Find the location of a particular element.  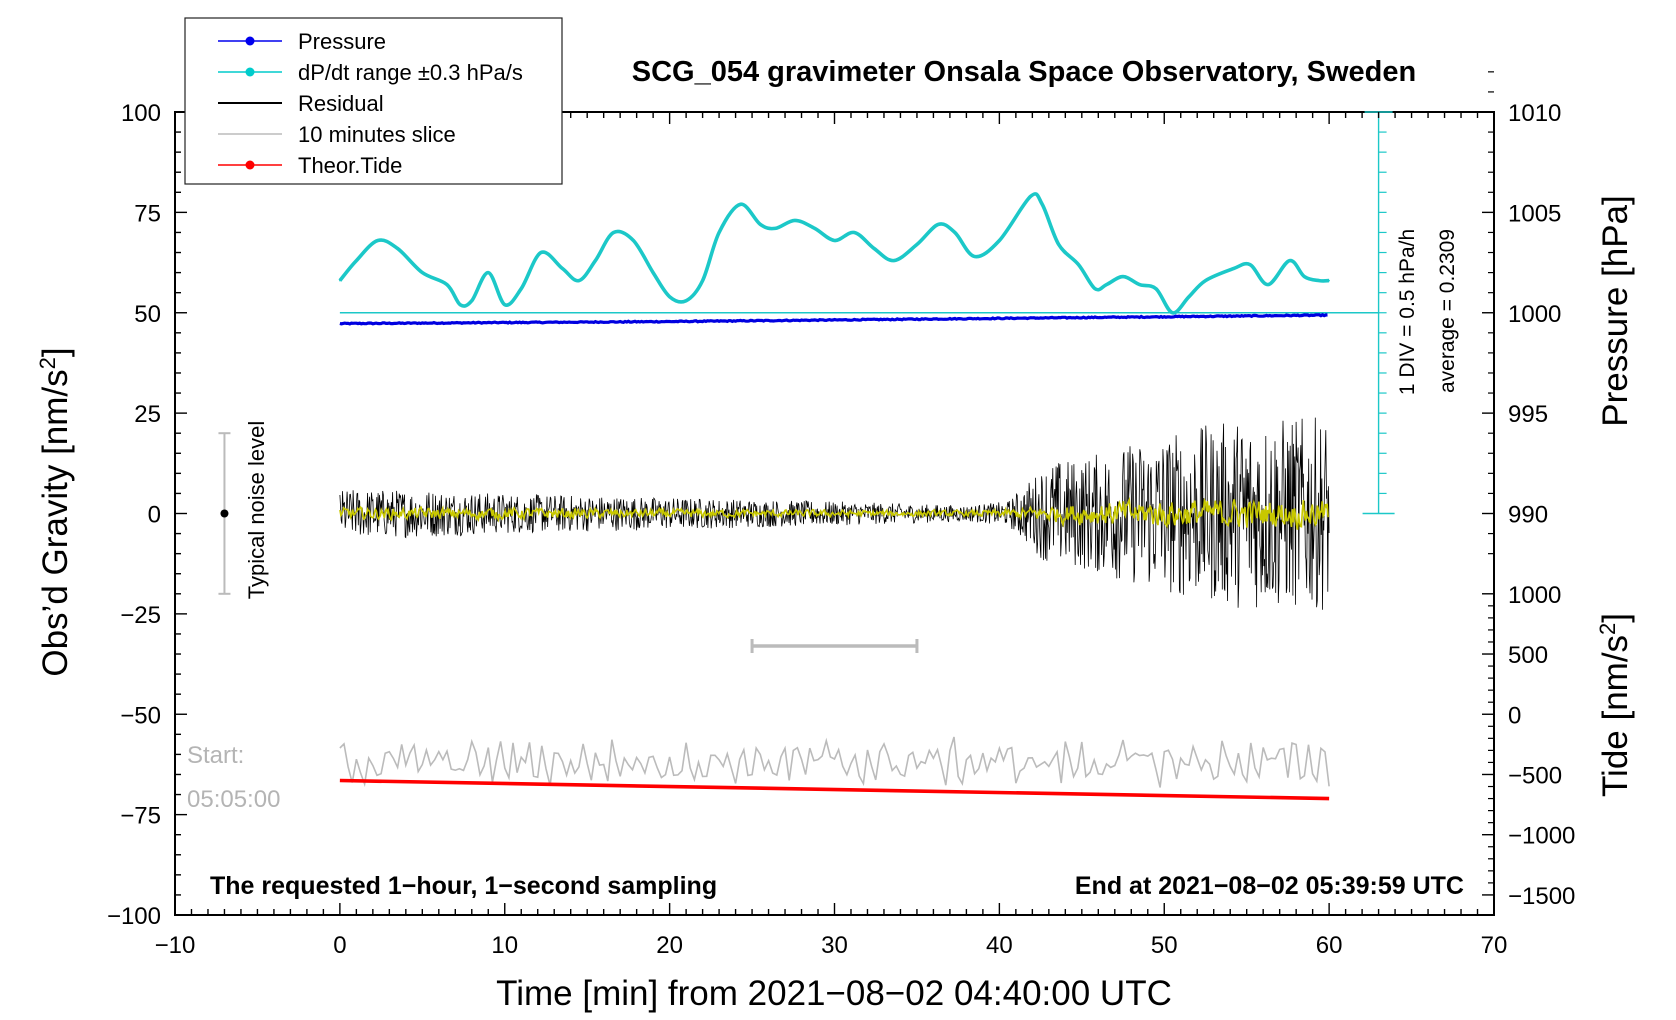

legend-label: Residual is located at coordinates (341, 103).